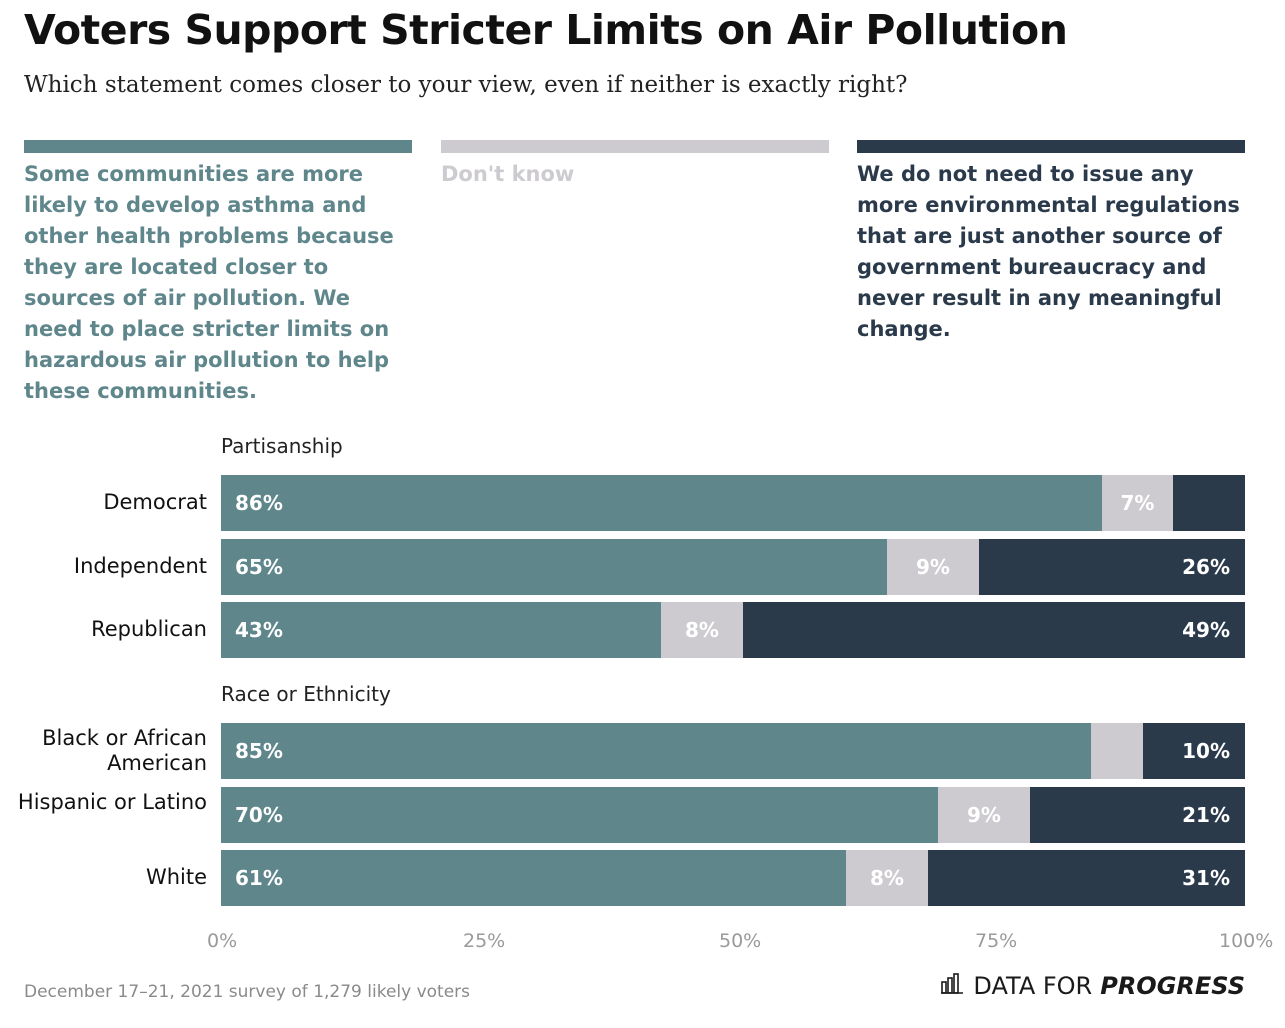 Image resolution: width=1285 pixels, height=1028 pixels. I want to click on brand-strong: PROGRESS, so click(1172, 986).